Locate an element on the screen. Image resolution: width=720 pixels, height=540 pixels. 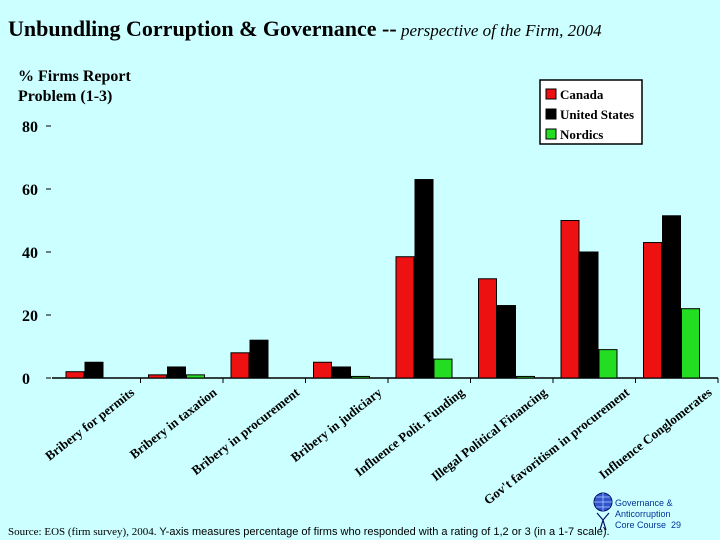
y-axis-label: % Firms Report is located at coordinates (75, 76).